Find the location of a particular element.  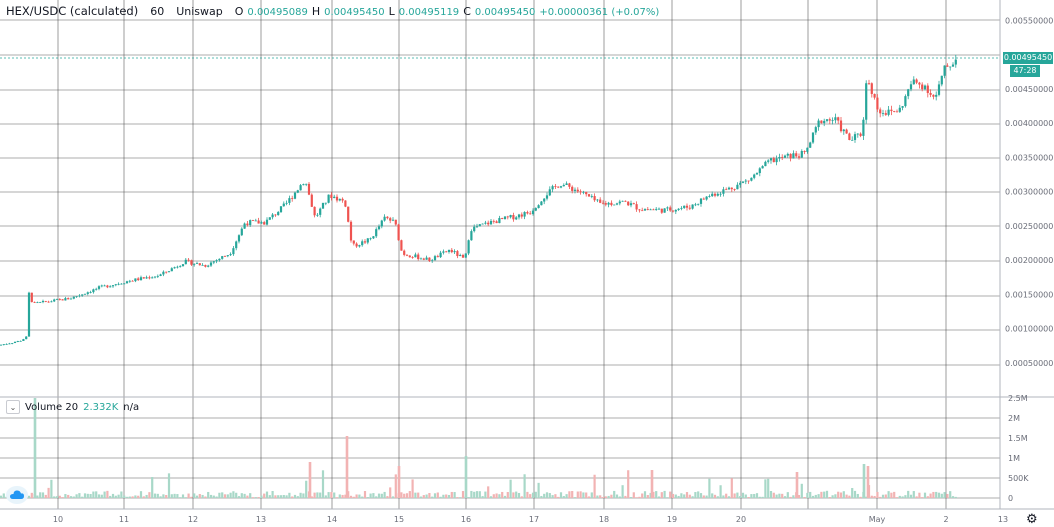

interval: 60 is located at coordinates (157, 11).